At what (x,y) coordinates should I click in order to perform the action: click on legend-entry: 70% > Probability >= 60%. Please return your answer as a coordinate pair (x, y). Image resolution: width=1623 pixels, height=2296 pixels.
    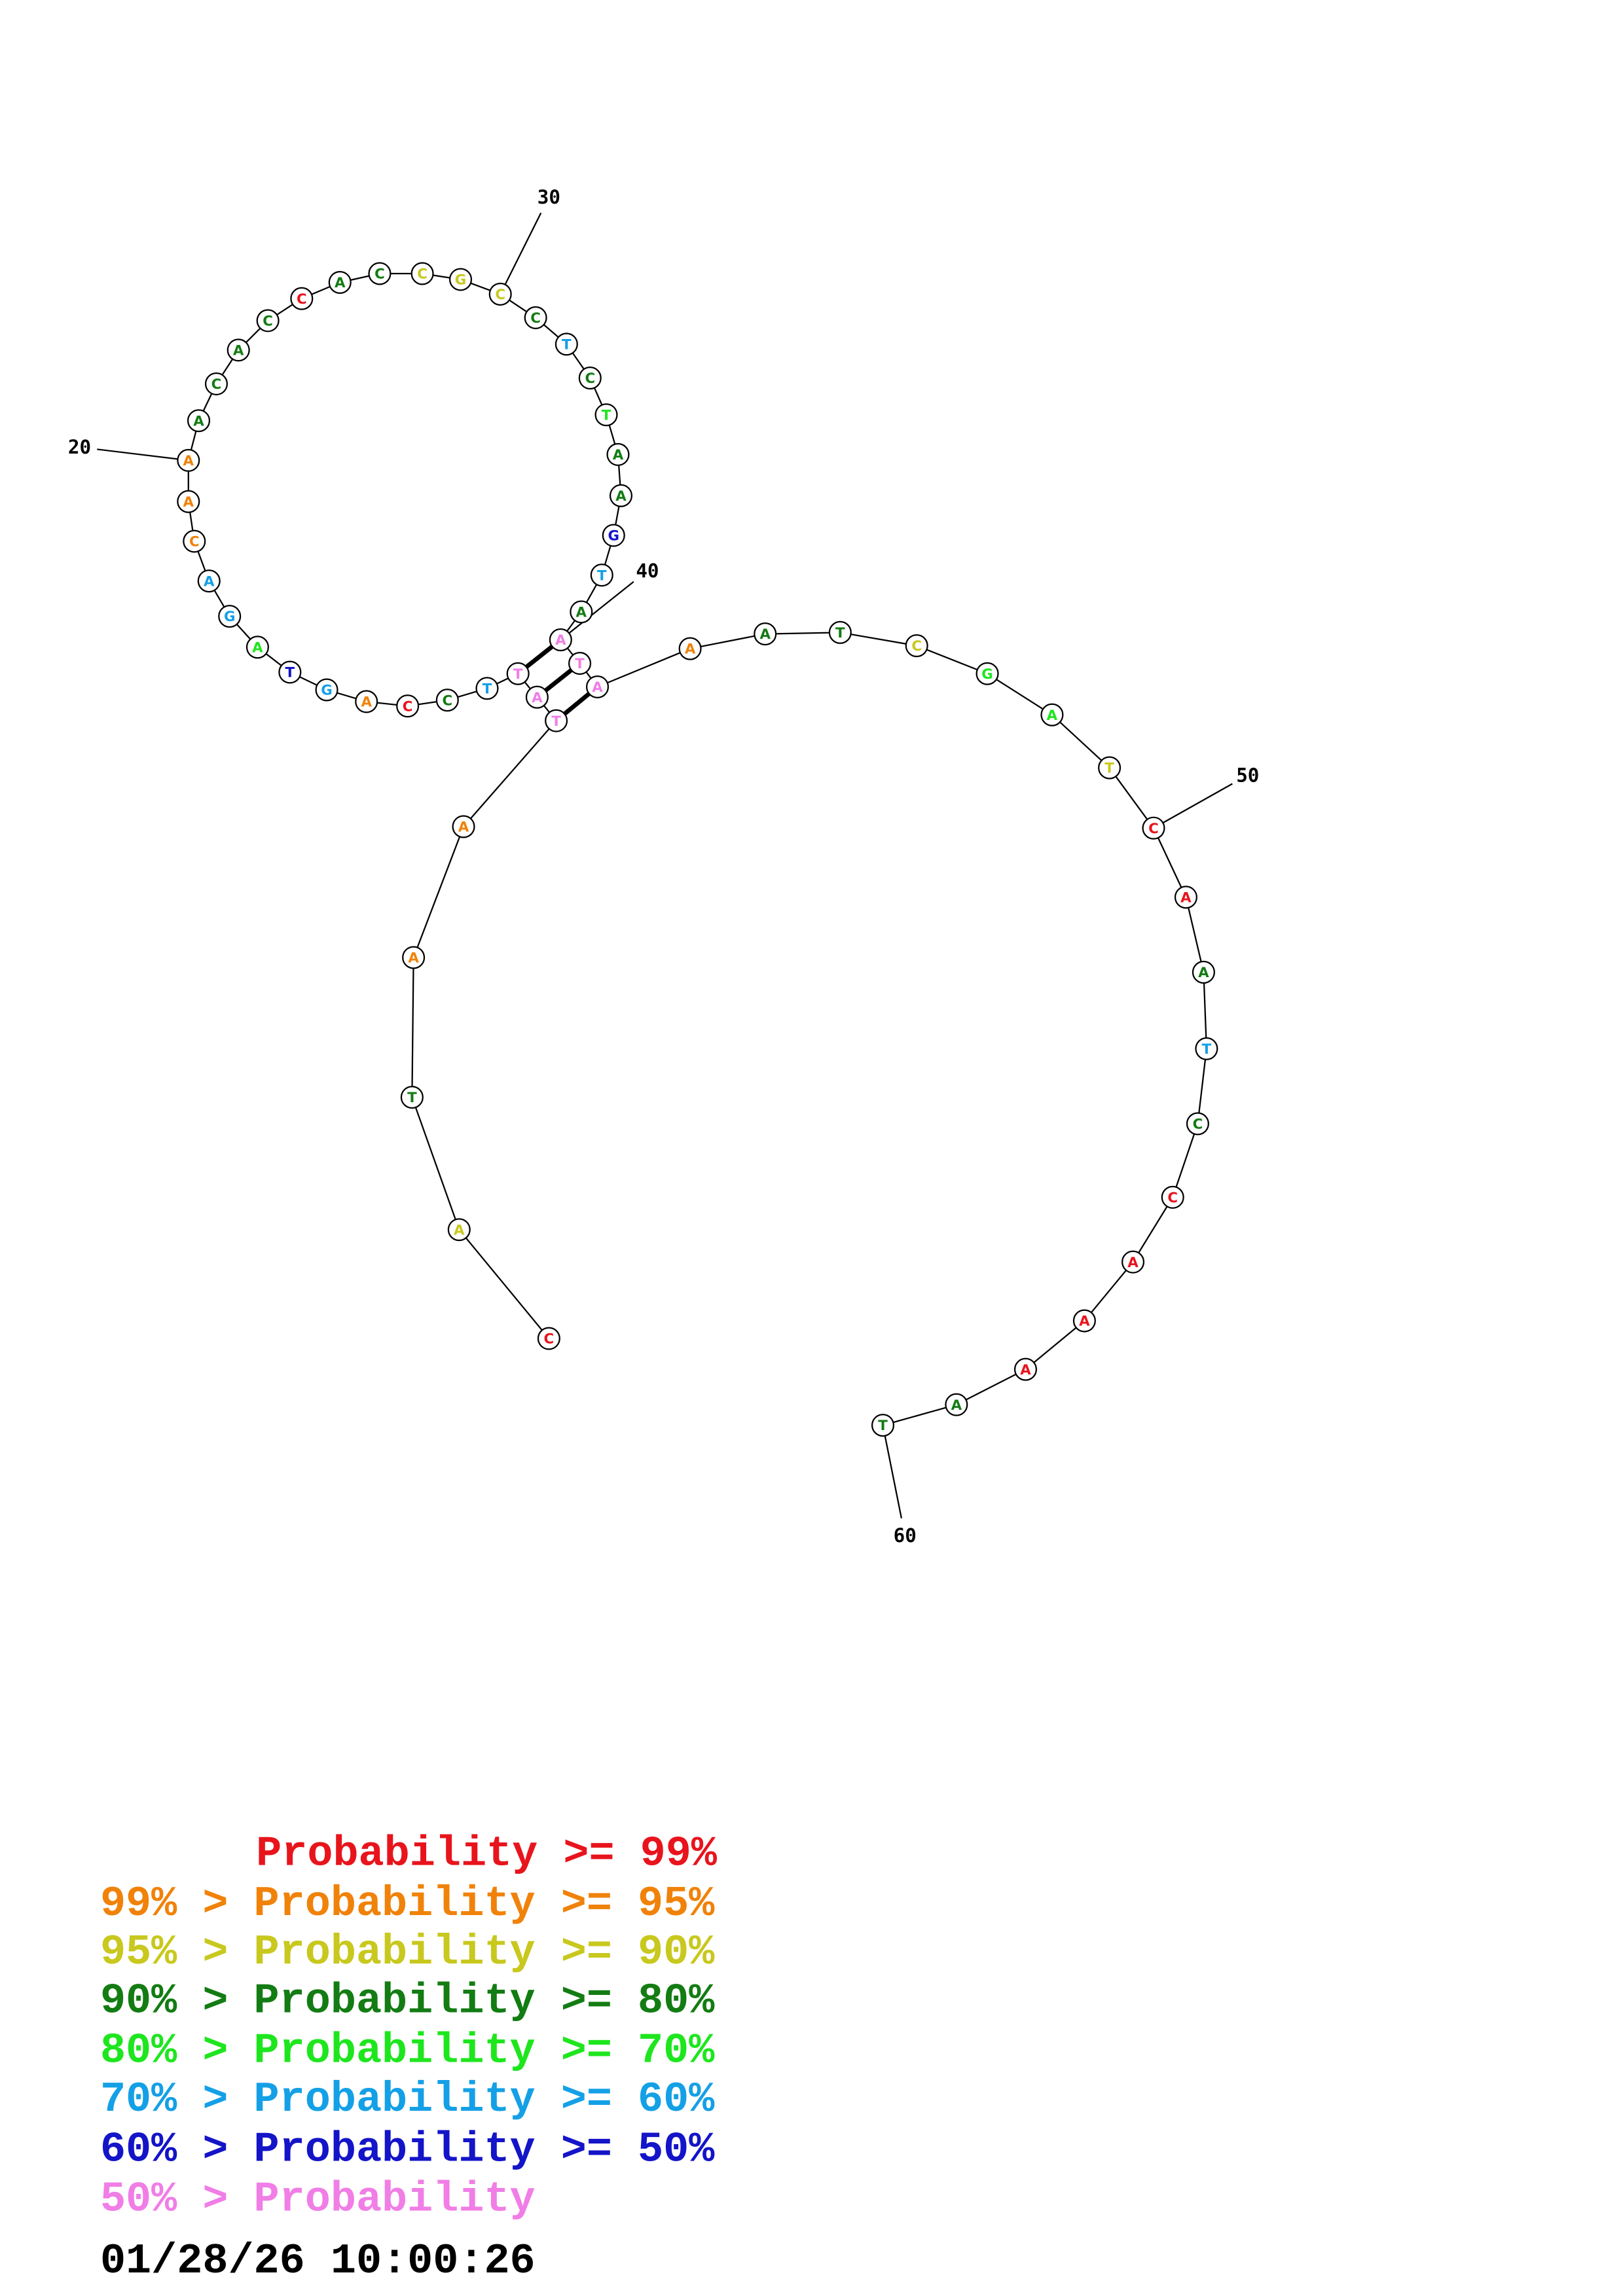
    Looking at the image, I should click on (407, 2099).